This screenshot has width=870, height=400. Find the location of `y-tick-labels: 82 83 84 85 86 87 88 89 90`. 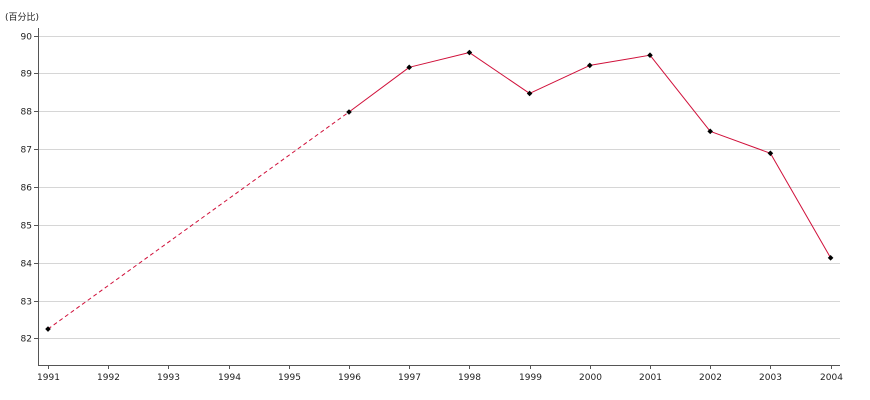

y-tick-labels: 82 83 84 85 86 87 88 89 90 is located at coordinates (27, 189).